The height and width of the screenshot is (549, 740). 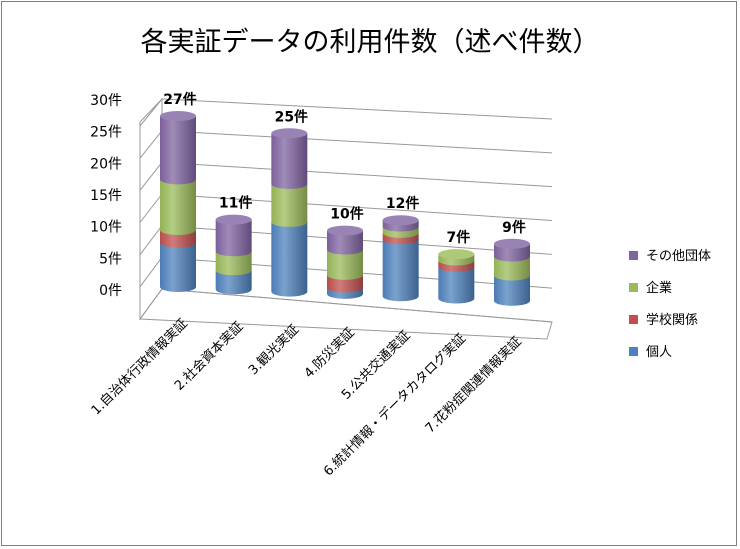 What do you see at coordinates (106, 101) in the screenshot?
I see `y-tick-label: 30件` at bounding box center [106, 101].